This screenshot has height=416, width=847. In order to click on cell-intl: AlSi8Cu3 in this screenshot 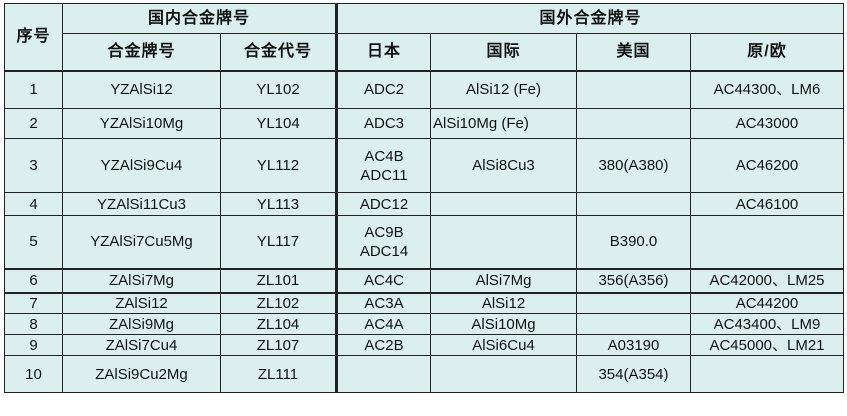, I will do `click(503, 165)`.